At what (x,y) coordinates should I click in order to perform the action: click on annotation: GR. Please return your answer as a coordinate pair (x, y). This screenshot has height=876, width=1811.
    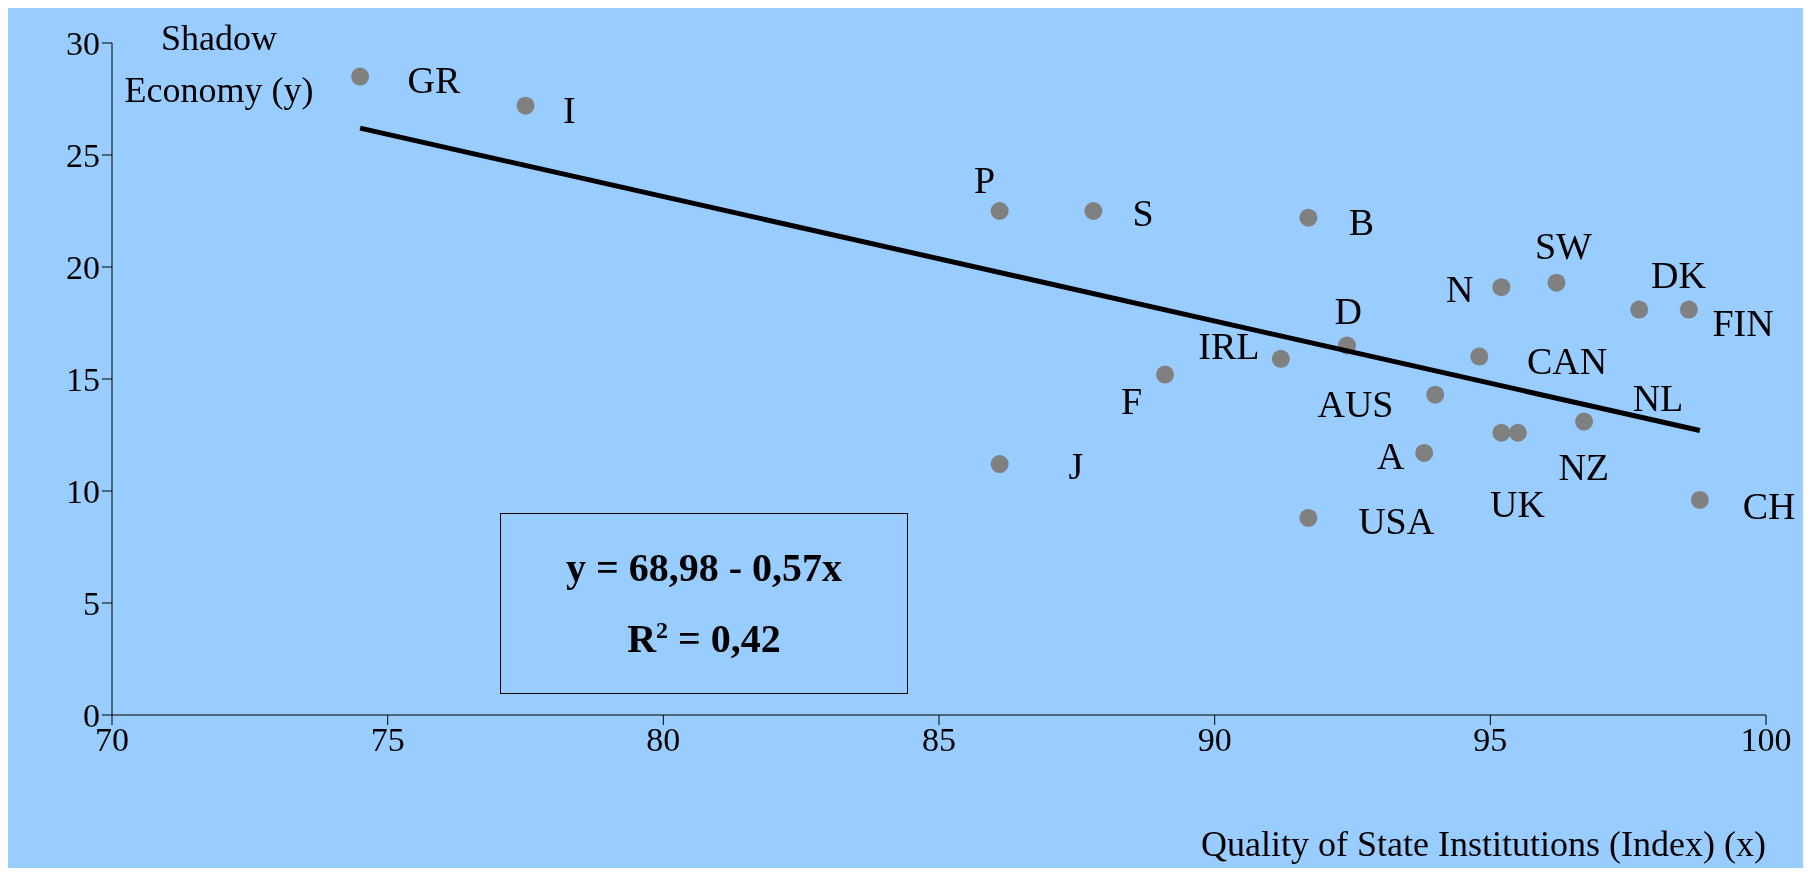
    Looking at the image, I should click on (434, 80).